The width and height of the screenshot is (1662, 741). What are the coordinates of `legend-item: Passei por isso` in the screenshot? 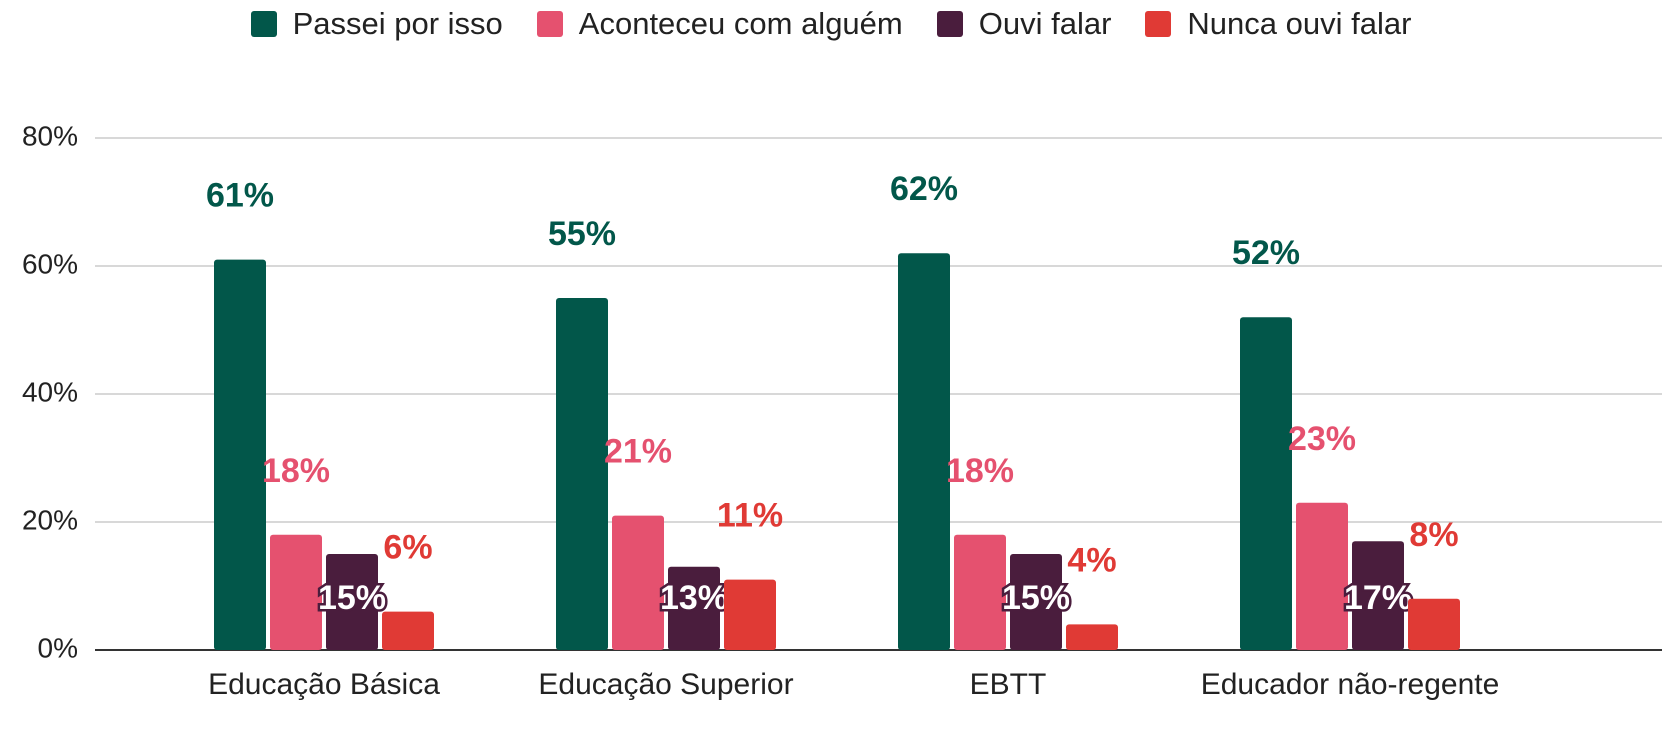 It's located at (376, 24).